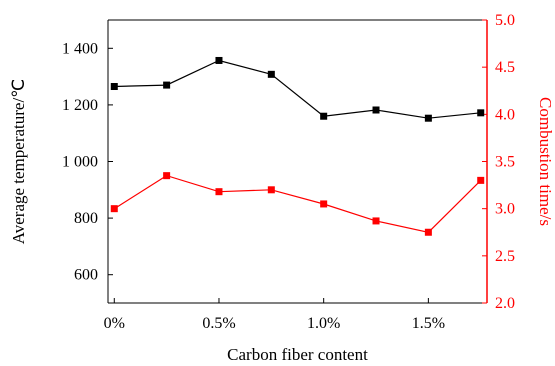  Describe the element at coordinates (297, 354) in the screenshot. I see `x-axis-title: Carbon fiber content` at that location.